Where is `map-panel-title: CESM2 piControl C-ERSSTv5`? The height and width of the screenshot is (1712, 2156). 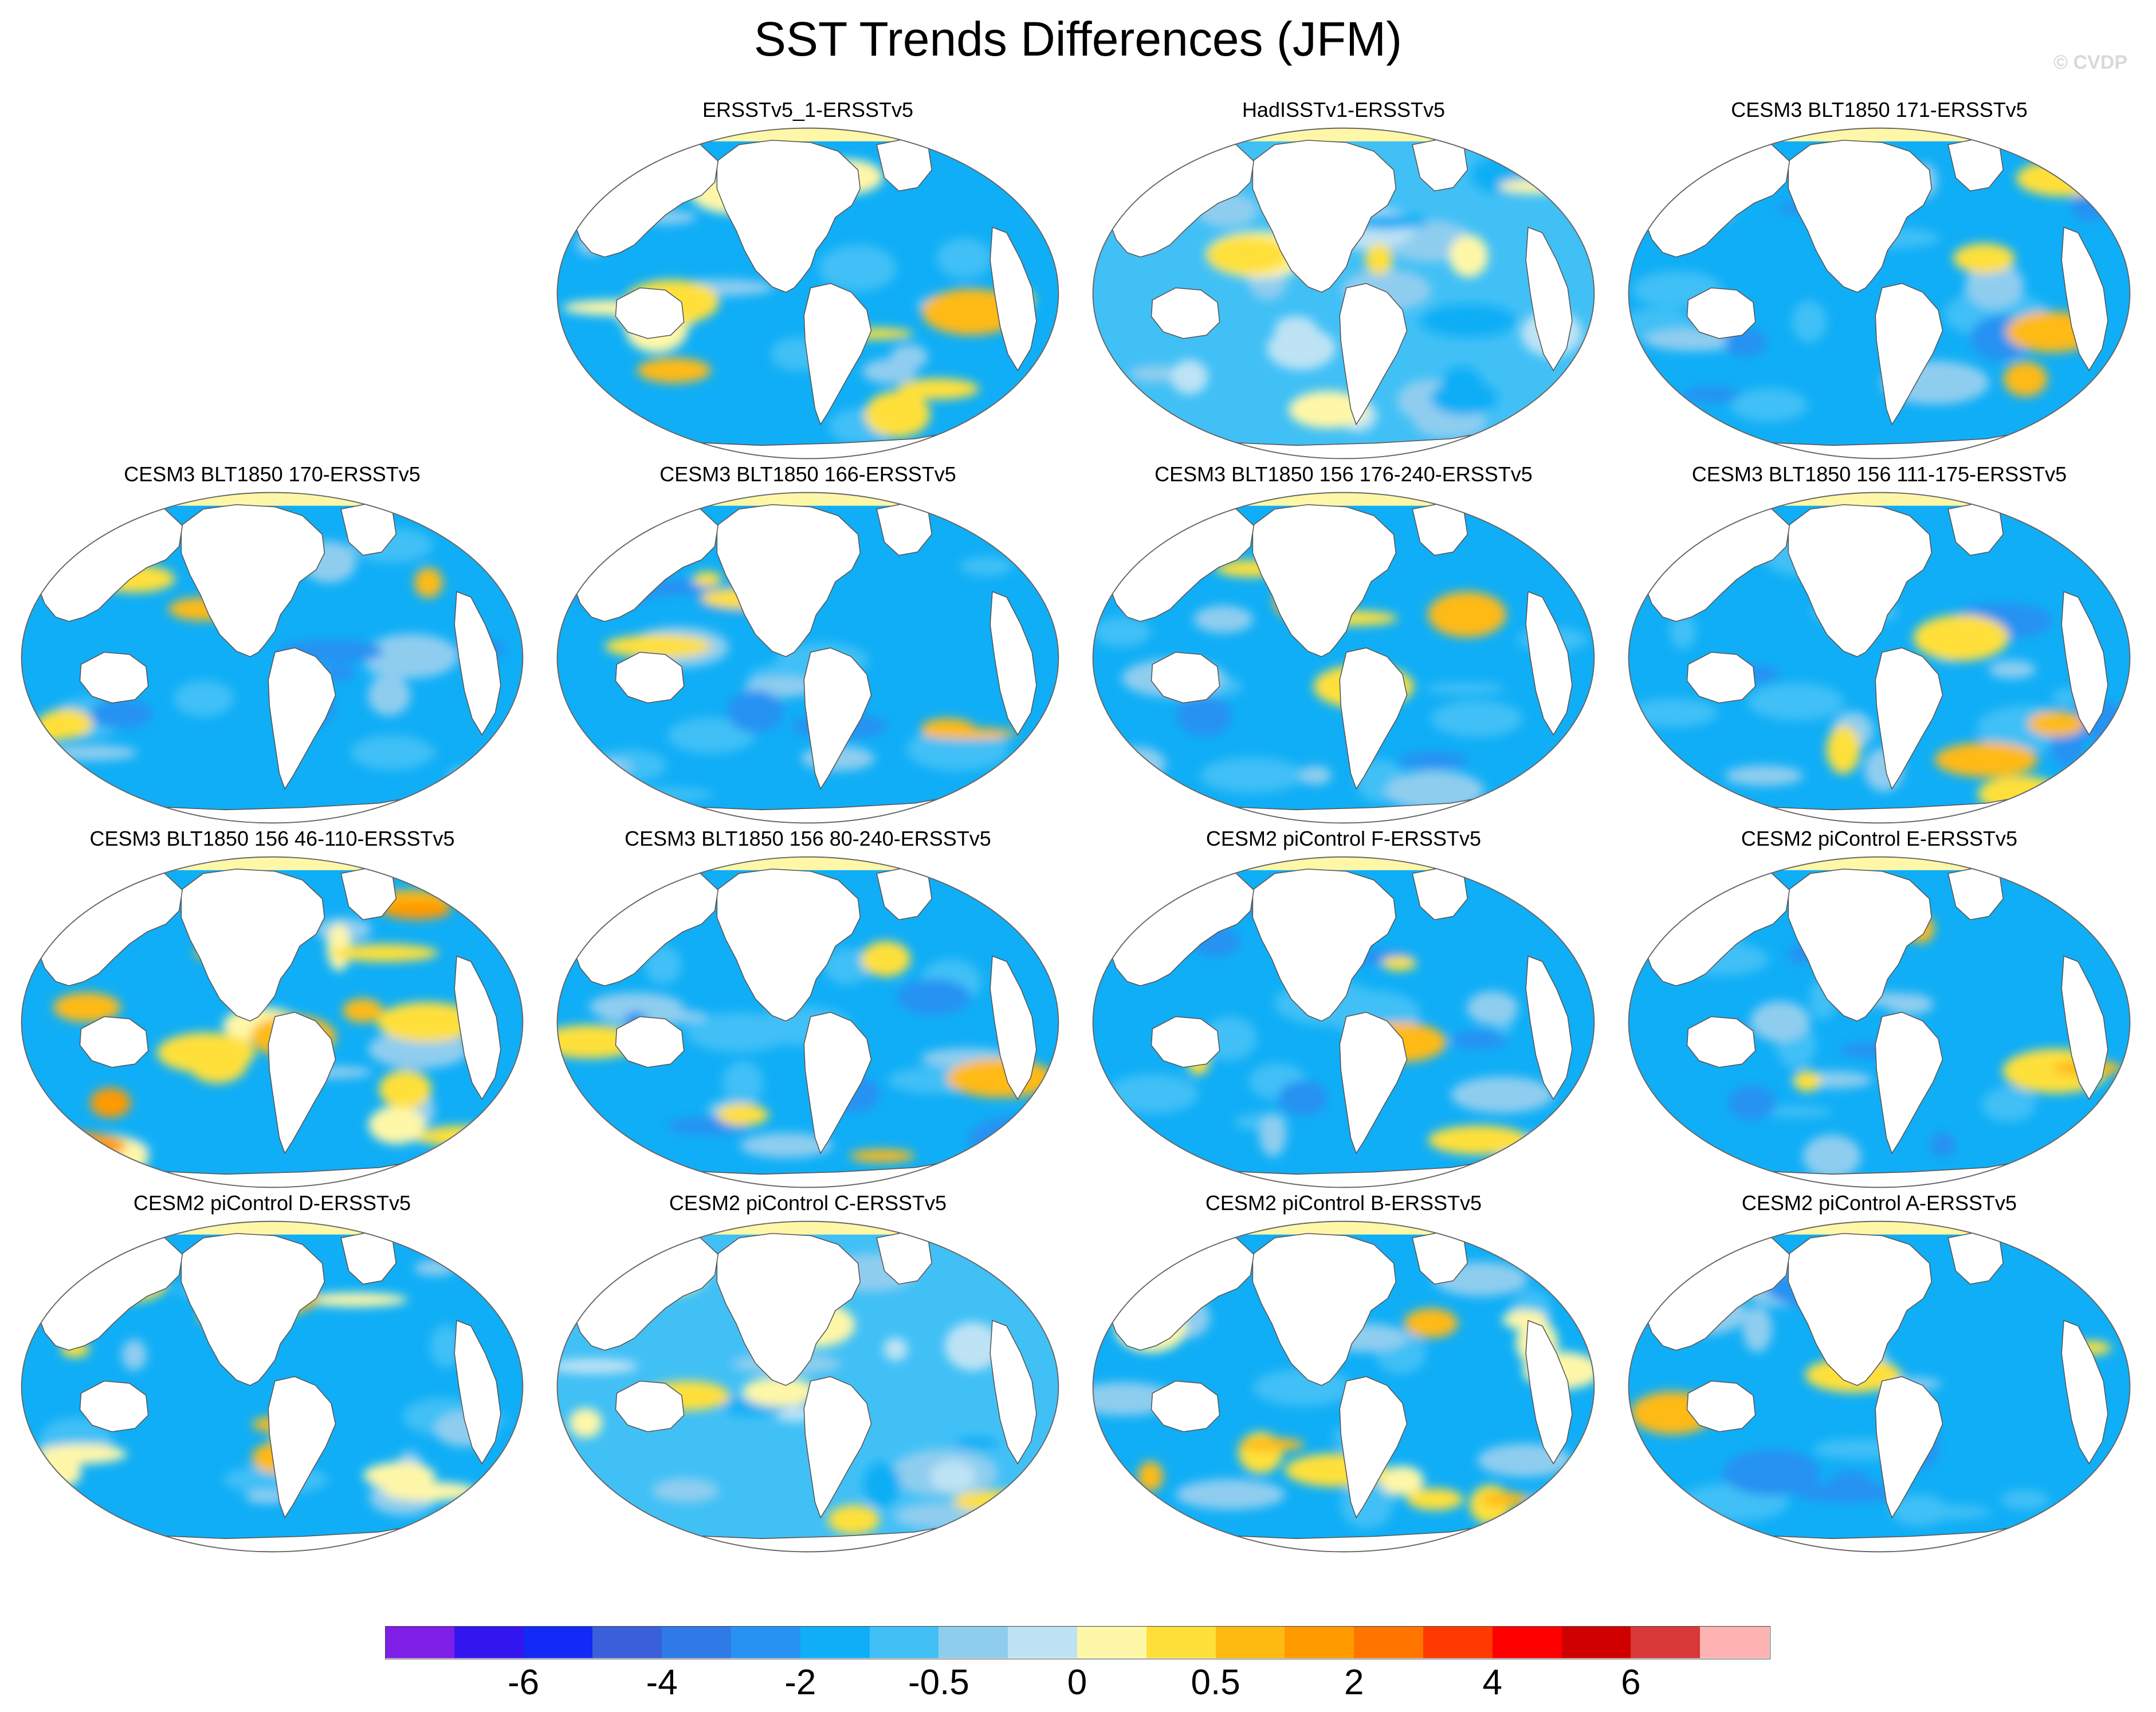
map-panel-title: CESM2 piControl C-ERSSTv5 is located at coordinates (808, 1203).